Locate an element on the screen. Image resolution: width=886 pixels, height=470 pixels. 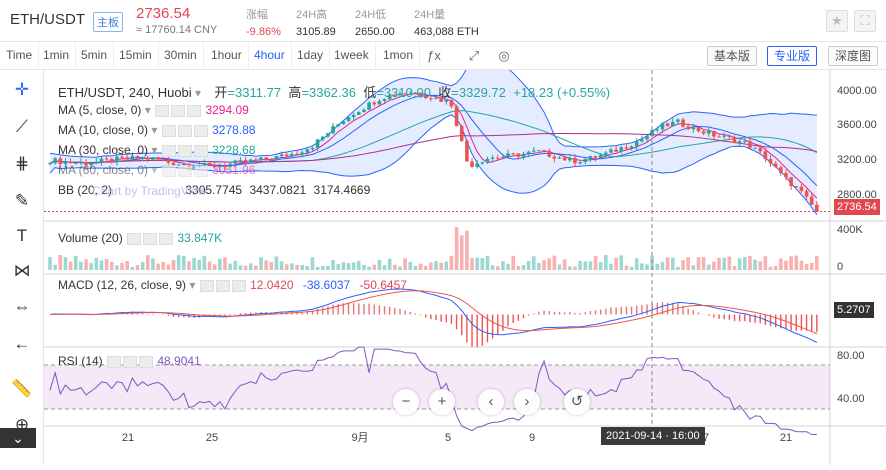
ma60-line is located at coordinates (433, 148).